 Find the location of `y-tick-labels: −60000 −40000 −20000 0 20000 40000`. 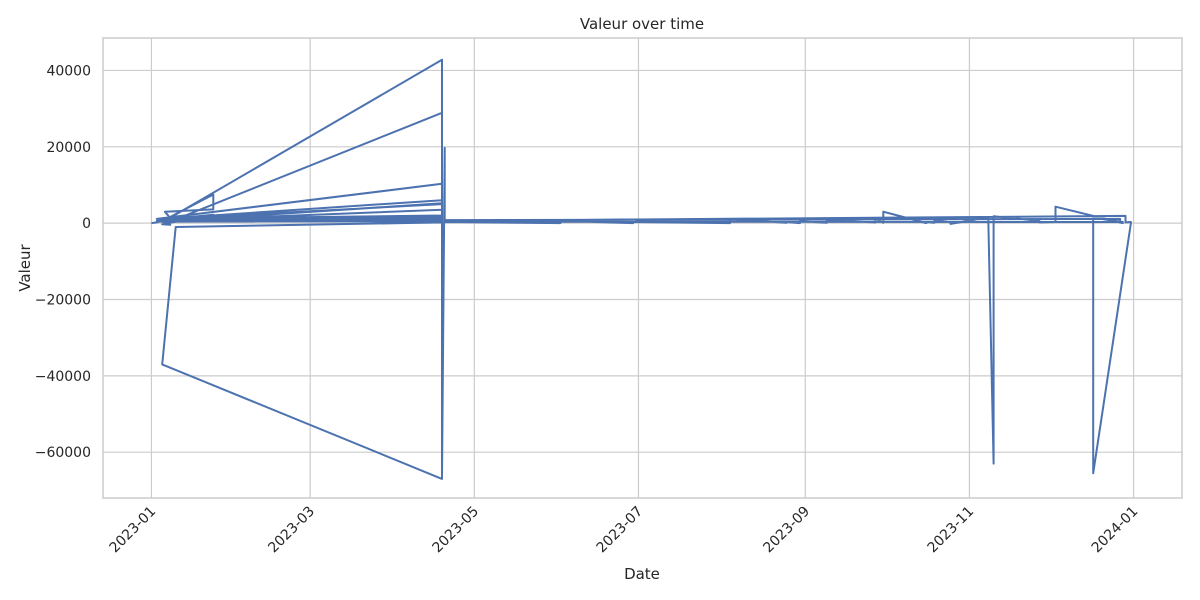

y-tick-labels: −60000 −40000 −20000 0 20000 40000 is located at coordinates (63, 262).